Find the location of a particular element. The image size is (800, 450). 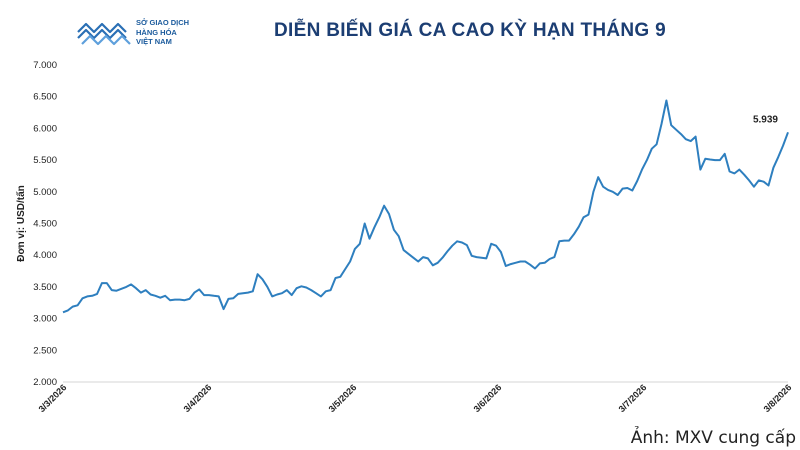

y-tick-label: 3.000 is located at coordinates (45, 319).